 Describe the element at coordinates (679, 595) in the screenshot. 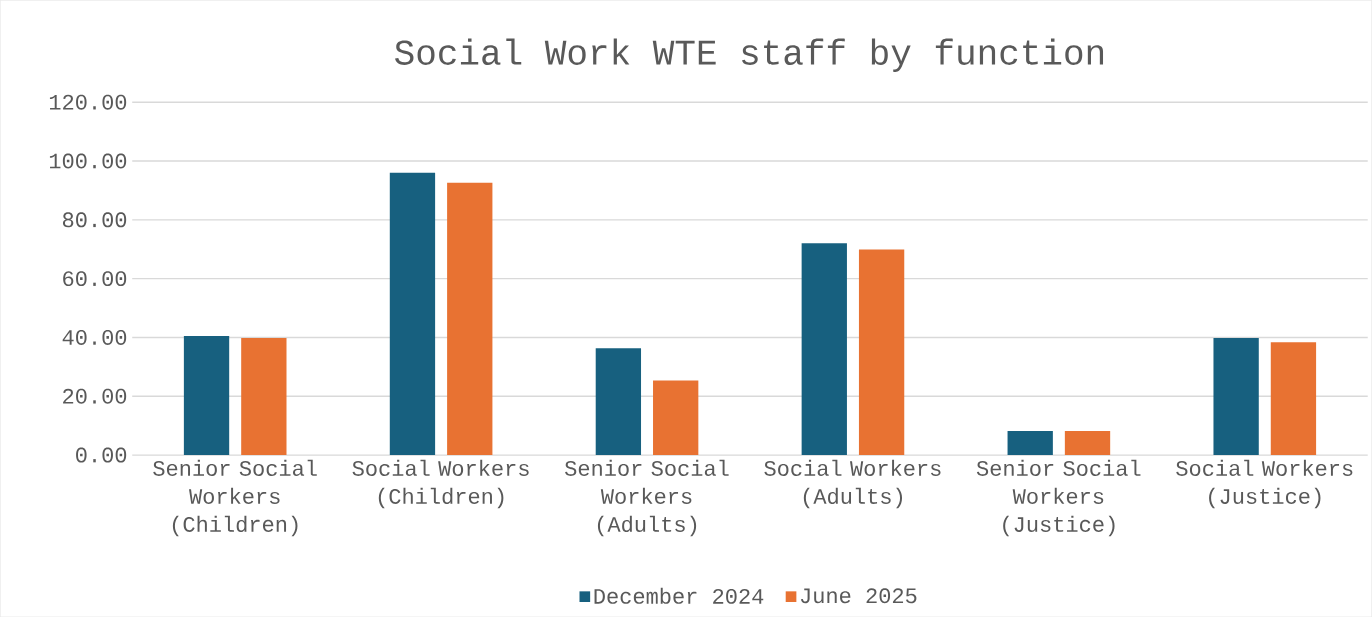

I see `legend-label: December 2024` at that location.